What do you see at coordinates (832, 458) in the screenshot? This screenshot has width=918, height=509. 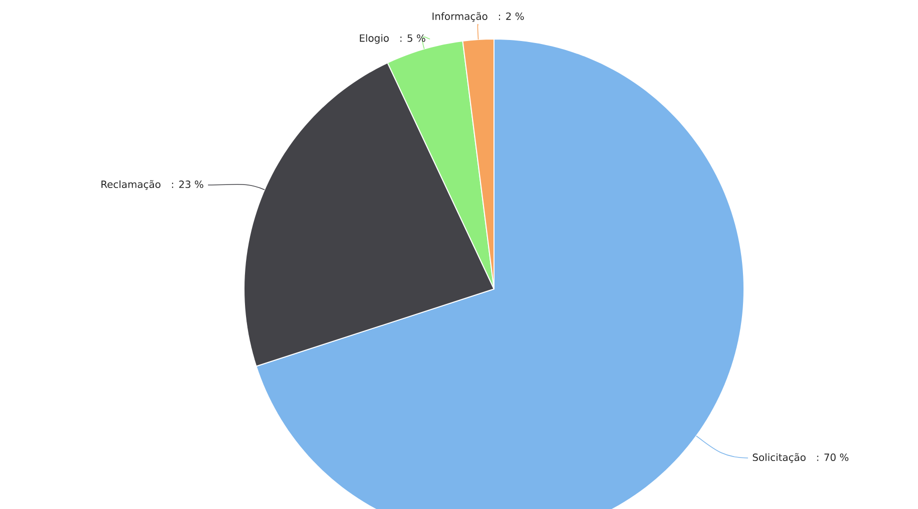 I see `data-label: : 70 %` at bounding box center [832, 458].